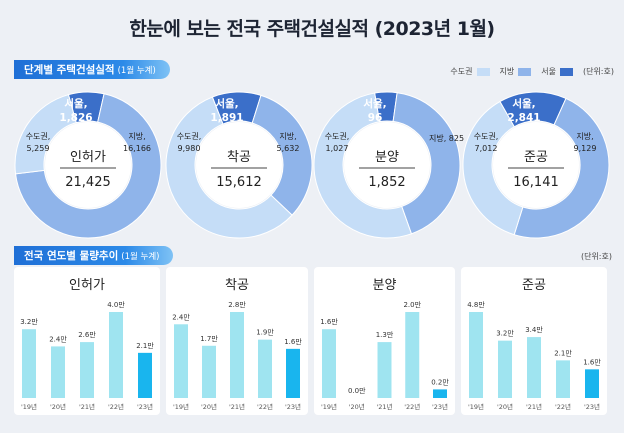  What do you see at coordinates (563, 352) in the screenshot?
I see `bar-data-label-3: 2.1만` at bounding box center [563, 352].